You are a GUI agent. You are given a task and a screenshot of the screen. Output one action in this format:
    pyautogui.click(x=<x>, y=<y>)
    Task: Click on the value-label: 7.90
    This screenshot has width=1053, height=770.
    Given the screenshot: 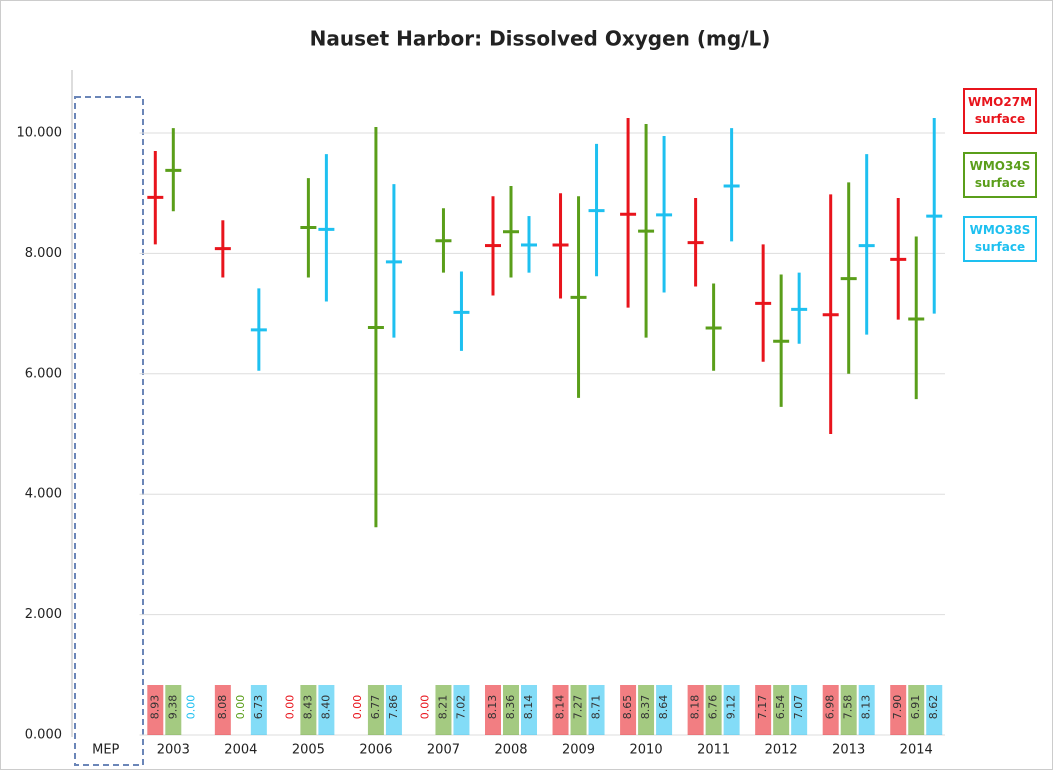 What is the action you would take?
    pyautogui.click(x=897, y=707)
    